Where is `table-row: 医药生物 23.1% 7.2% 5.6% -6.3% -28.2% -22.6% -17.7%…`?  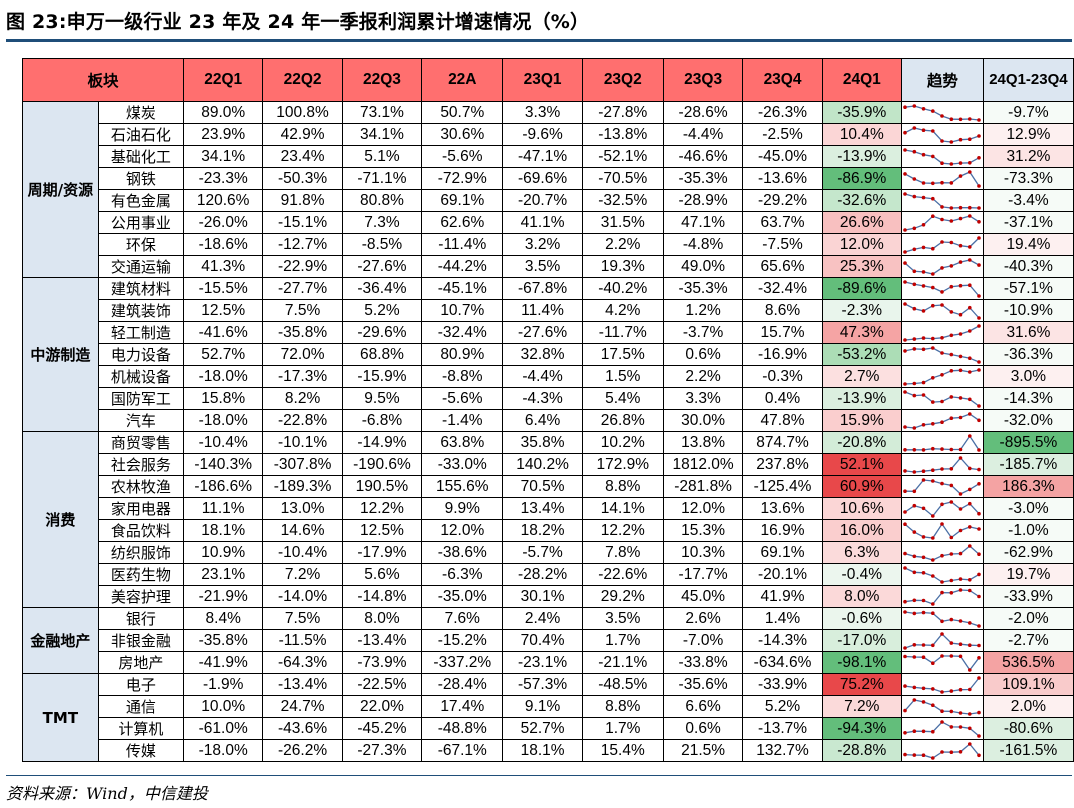
table-row: 医药生物 23.1% 7.2% 5.6% -6.3% -28.2% -22.6% -17.7%… is located at coordinates (548, 574).